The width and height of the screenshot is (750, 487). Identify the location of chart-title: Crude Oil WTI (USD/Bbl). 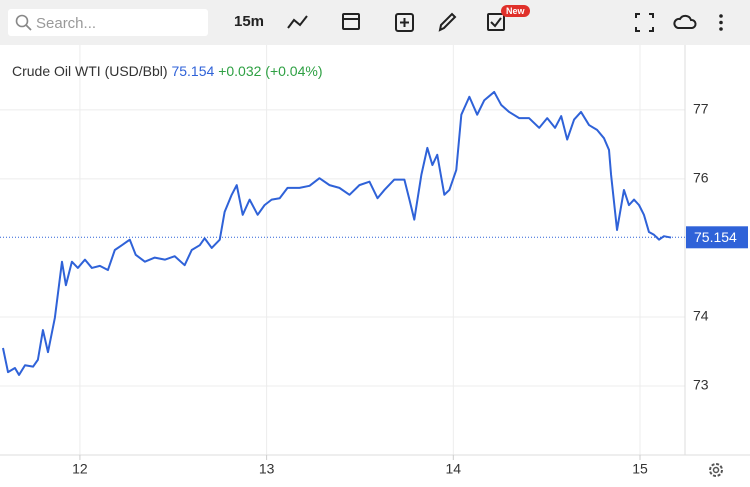
(90, 71).